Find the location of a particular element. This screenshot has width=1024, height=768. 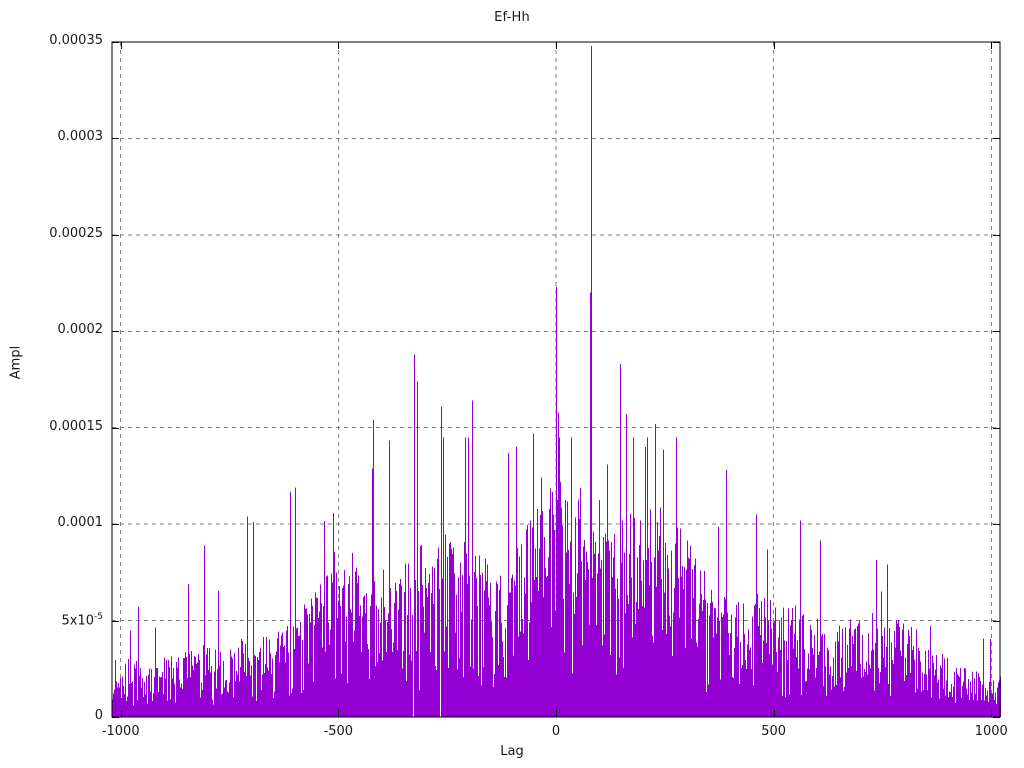

x-tick-label: -1000 is located at coordinates (120, 731).